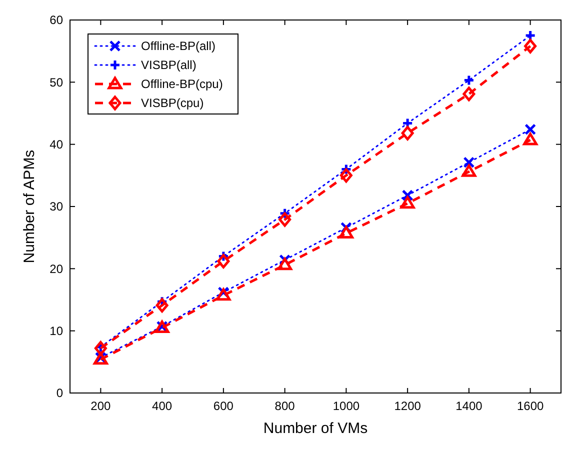 The image size is (573, 455). I want to click on legend-label: VISBP(all), so click(168, 65).